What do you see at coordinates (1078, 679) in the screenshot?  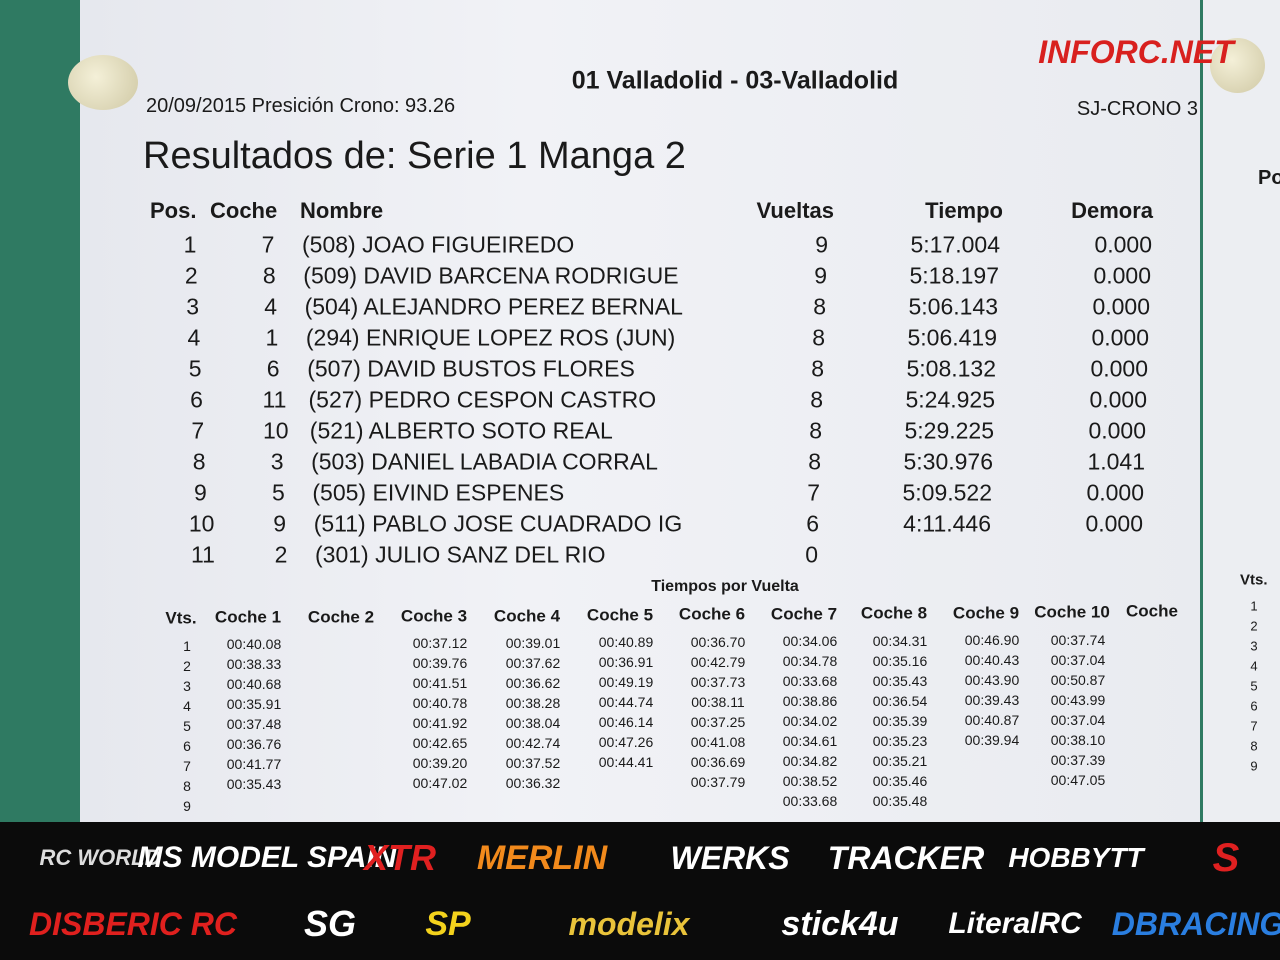 I see `lap-time: 00:50.87` at bounding box center [1078, 679].